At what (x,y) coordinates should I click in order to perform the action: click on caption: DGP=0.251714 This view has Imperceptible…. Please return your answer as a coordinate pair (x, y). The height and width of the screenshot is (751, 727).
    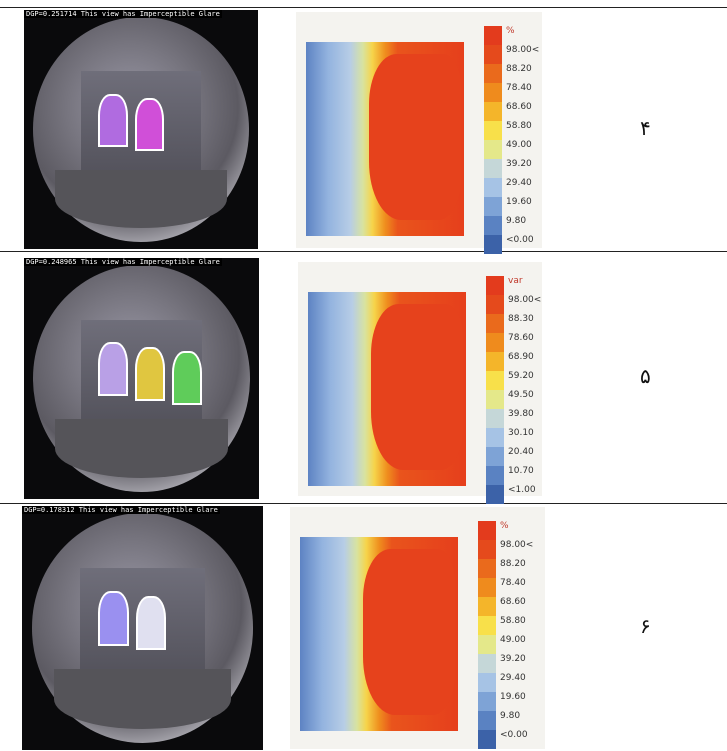
    Looking at the image, I should click on (123, 14).